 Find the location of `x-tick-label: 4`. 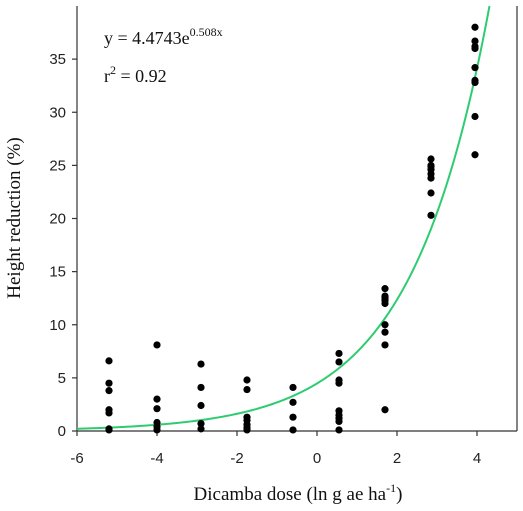

x-tick-label: 4 is located at coordinates (477, 458).